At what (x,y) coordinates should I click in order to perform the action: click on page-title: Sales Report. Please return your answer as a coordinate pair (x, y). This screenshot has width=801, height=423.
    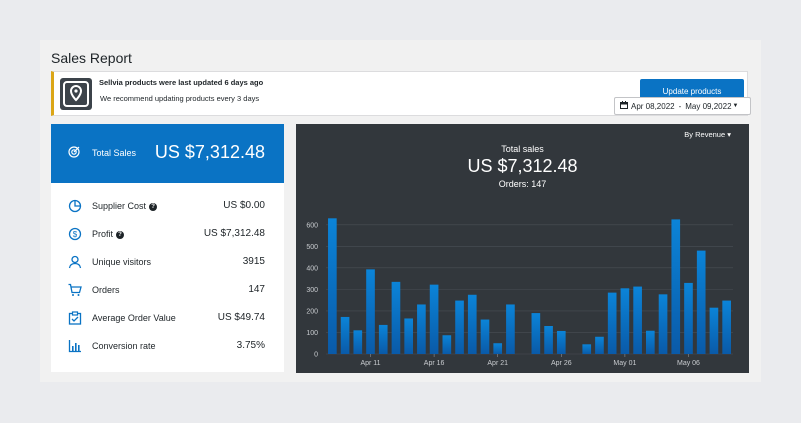
    Looking at the image, I should click on (91, 58).